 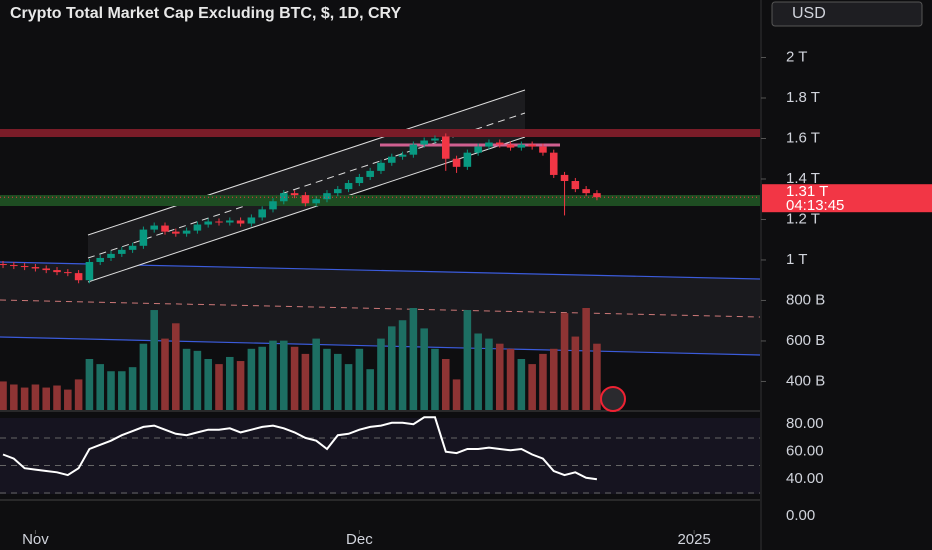 I want to click on resistance-zone, so click(x=380, y=133).